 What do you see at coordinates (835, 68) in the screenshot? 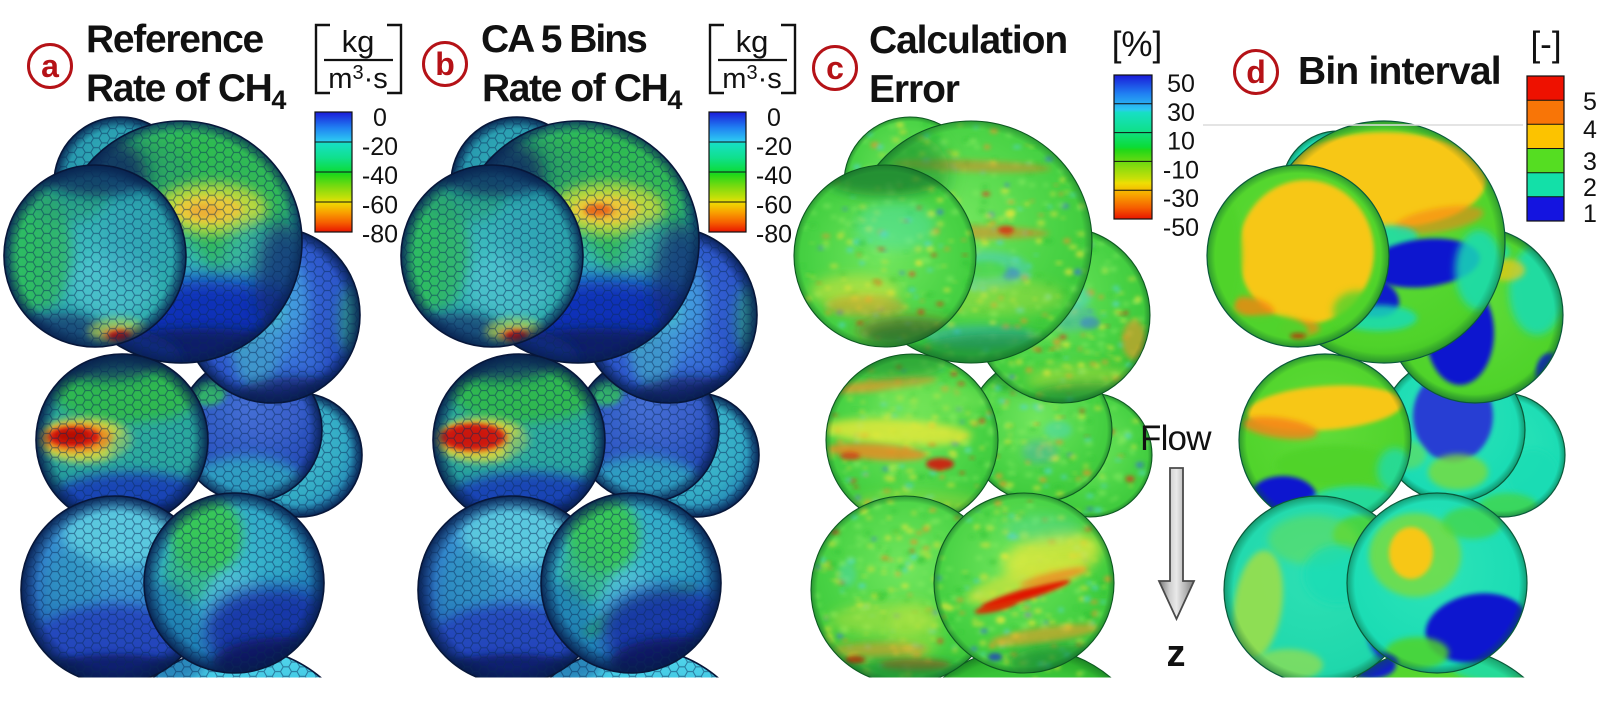
I see `svg-text: c` at bounding box center [835, 68].